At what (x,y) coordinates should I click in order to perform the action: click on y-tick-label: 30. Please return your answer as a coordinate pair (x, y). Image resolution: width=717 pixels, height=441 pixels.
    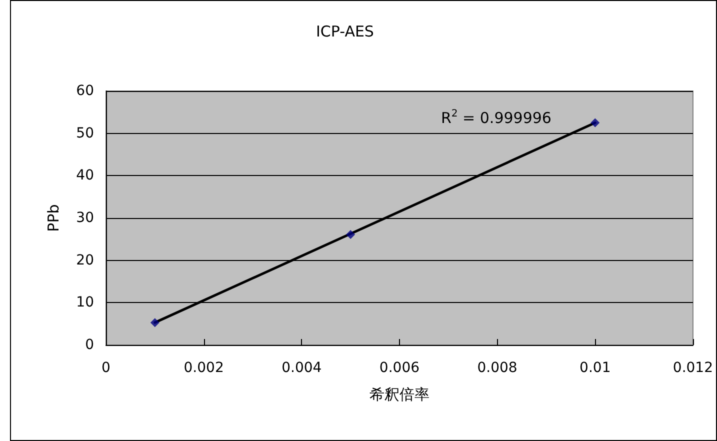
    Looking at the image, I should click on (85, 218).